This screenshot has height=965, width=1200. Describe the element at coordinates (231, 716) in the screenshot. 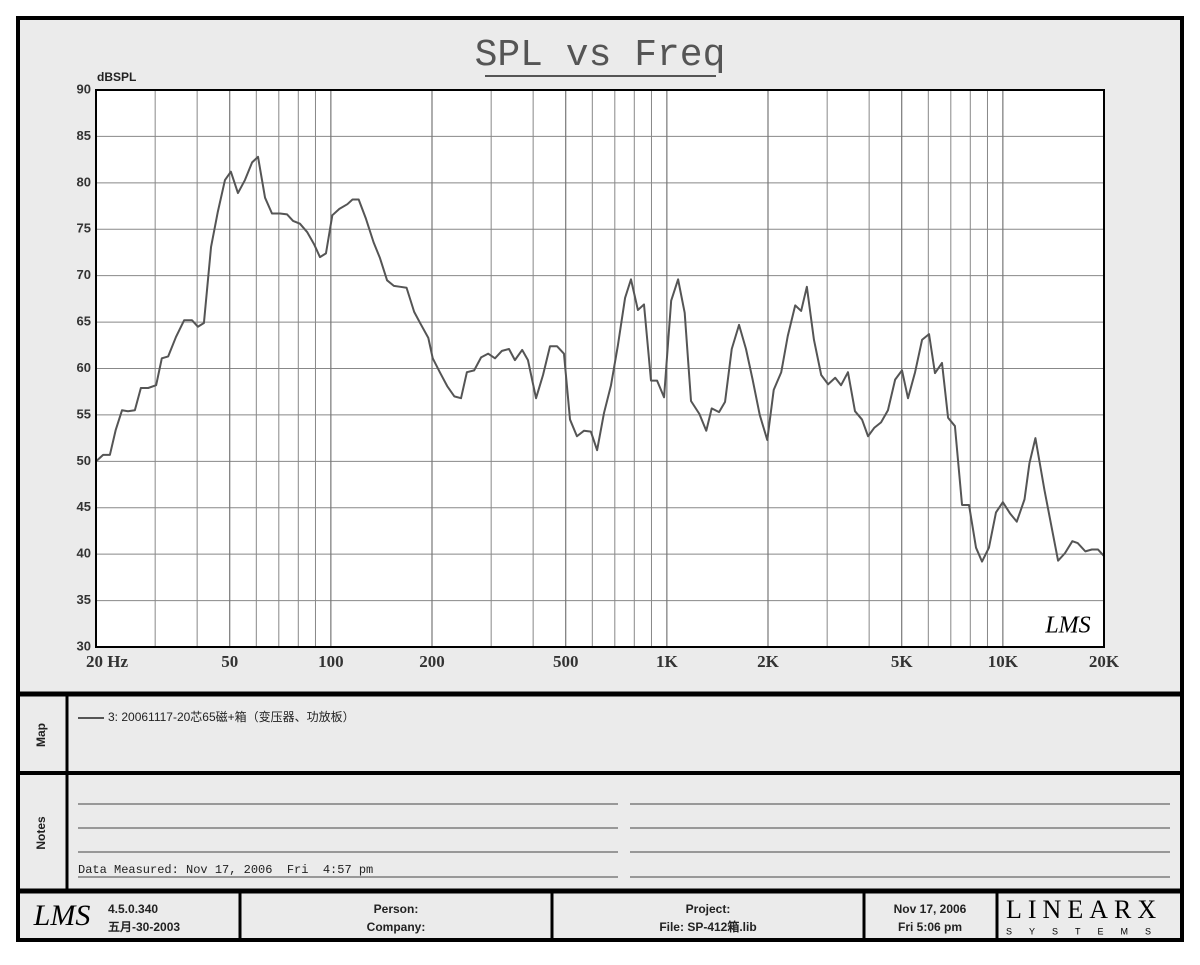

I see `legend-label: 3: 20061117-20芯65磁+箱（变压器、功放板）` at that location.